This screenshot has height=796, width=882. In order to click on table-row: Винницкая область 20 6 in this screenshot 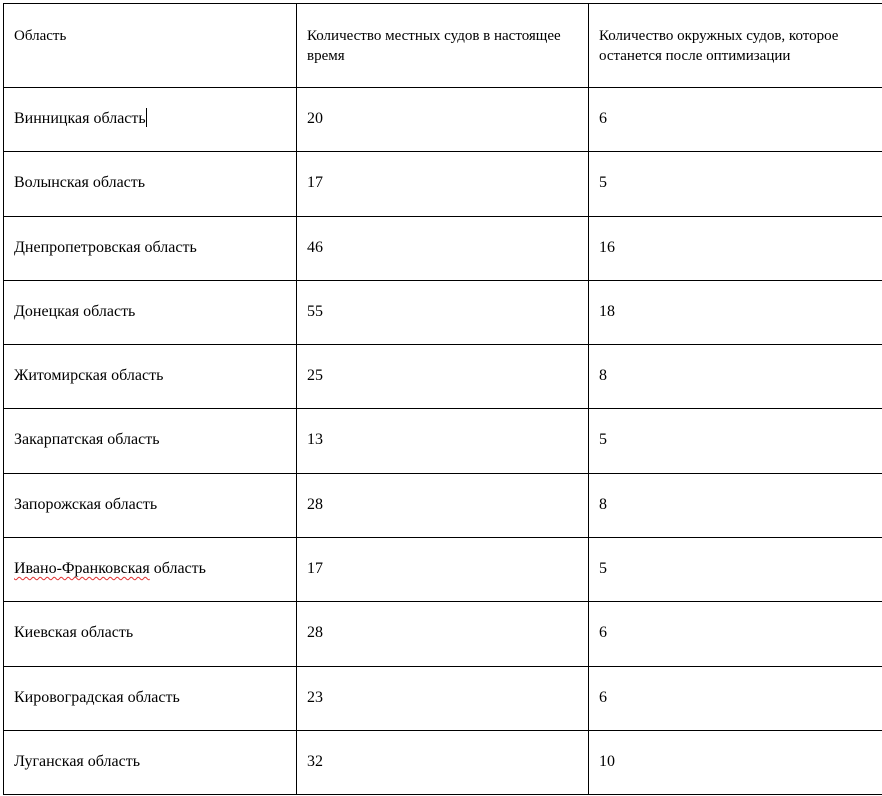, I will do `click(442, 119)`.